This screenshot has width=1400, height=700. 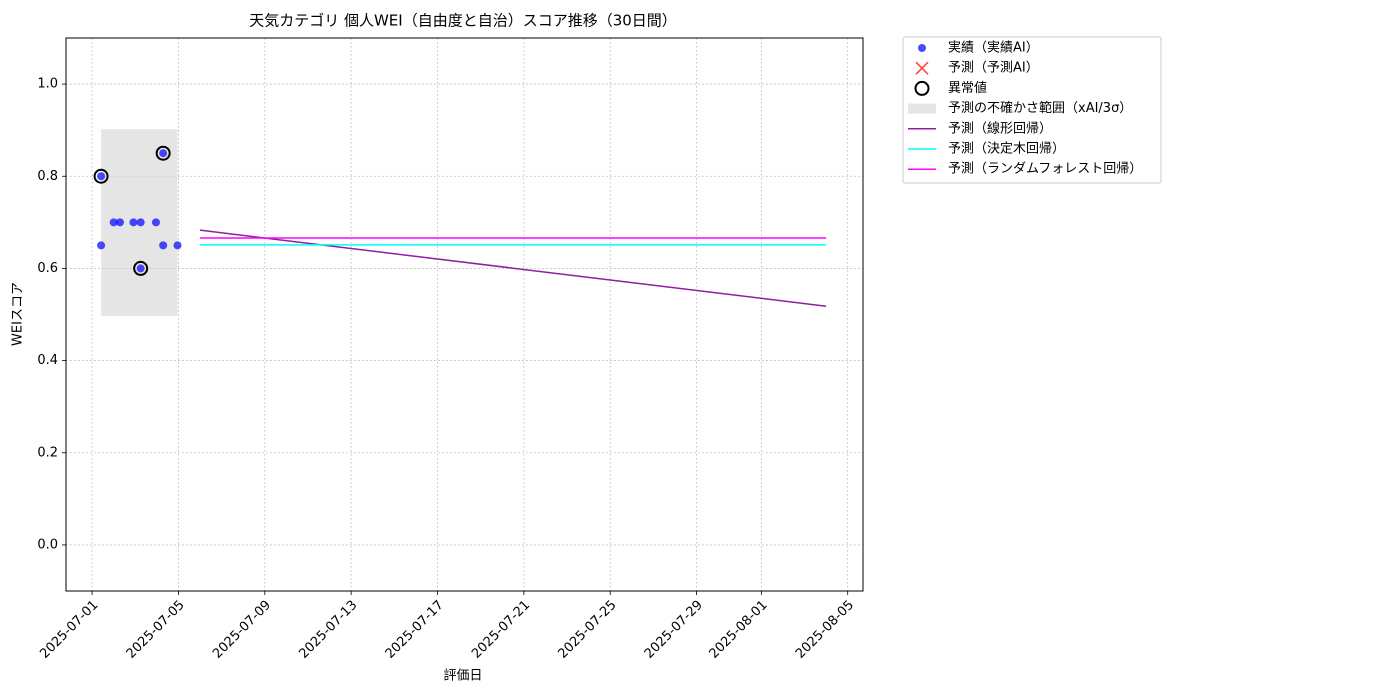 What do you see at coordinates (993, 48) in the screenshot?
I see `legend-label: 実績（実績AI）` at bounding box center [993, 48].